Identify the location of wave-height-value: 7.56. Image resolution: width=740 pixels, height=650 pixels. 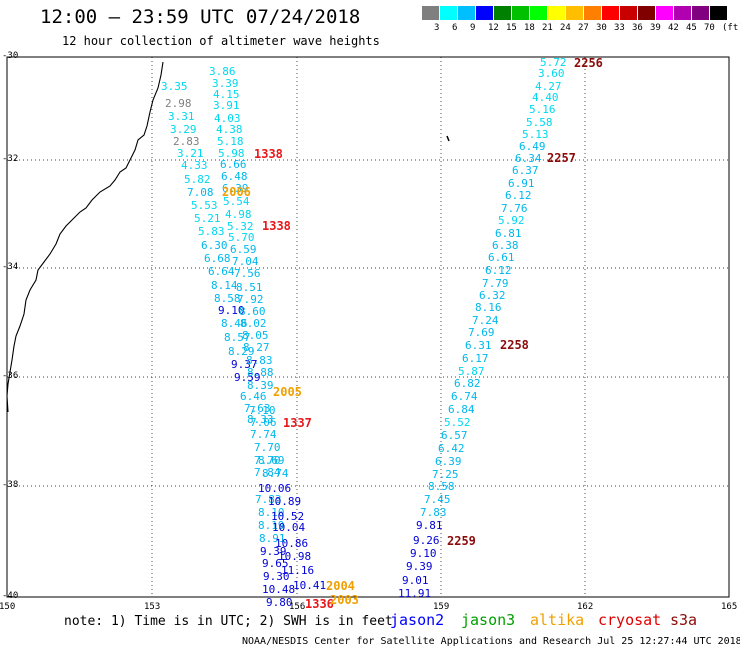
(247, 273).